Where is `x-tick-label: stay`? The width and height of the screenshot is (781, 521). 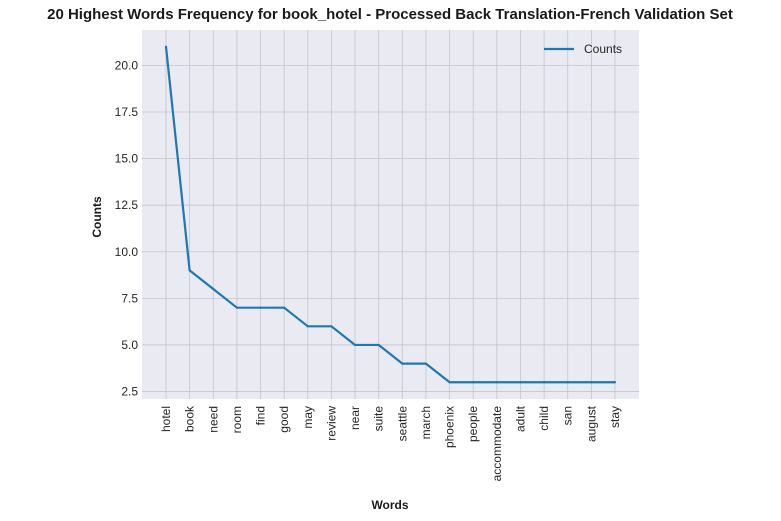 x-tick-label: stay is located at coordinates (615, 417).